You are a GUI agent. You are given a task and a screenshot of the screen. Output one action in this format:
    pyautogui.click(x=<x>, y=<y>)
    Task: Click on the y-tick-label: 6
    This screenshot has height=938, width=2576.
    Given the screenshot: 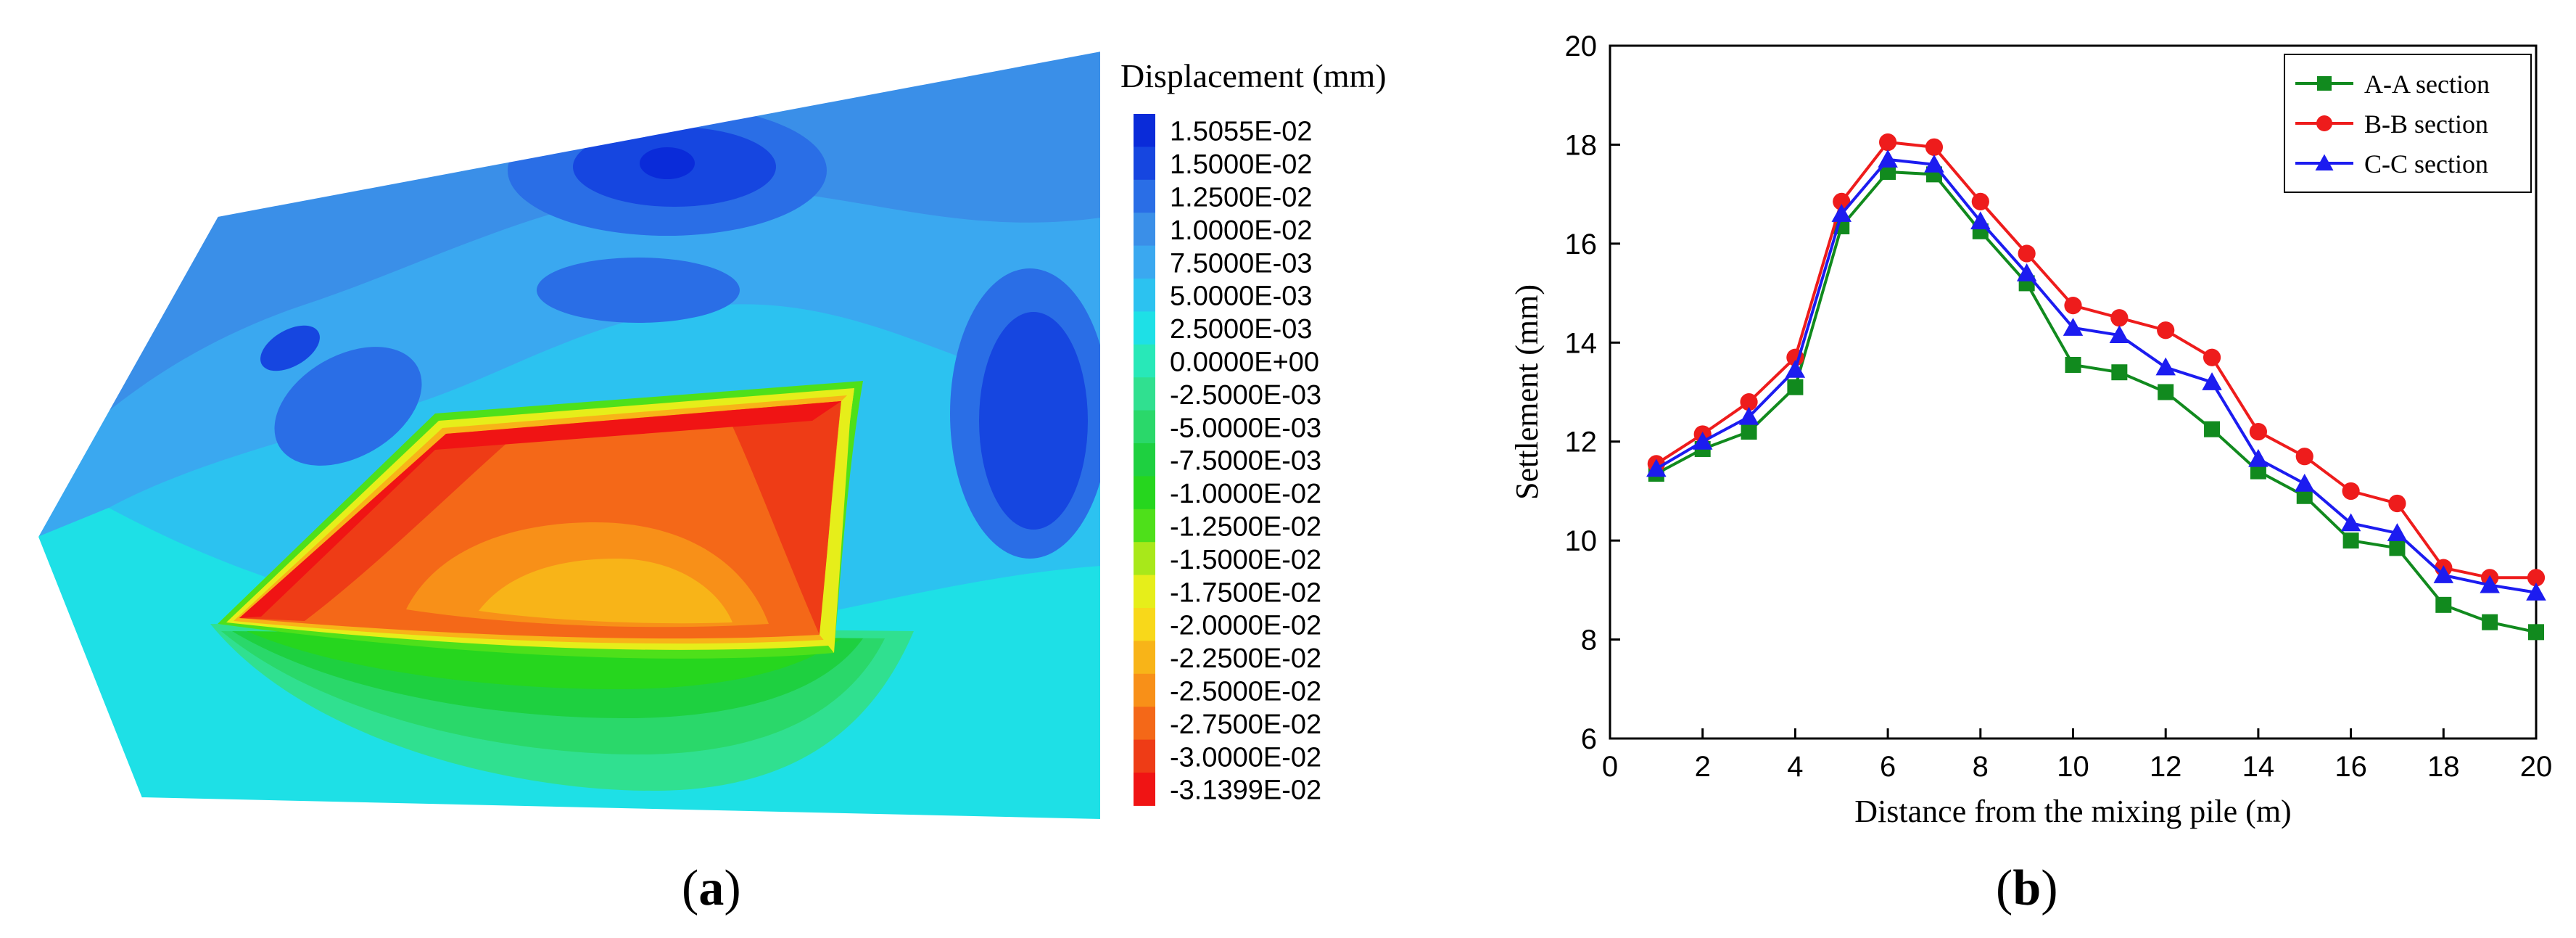 What is the action you would take?
    pyautogui.click(x=1589, y=739)
    